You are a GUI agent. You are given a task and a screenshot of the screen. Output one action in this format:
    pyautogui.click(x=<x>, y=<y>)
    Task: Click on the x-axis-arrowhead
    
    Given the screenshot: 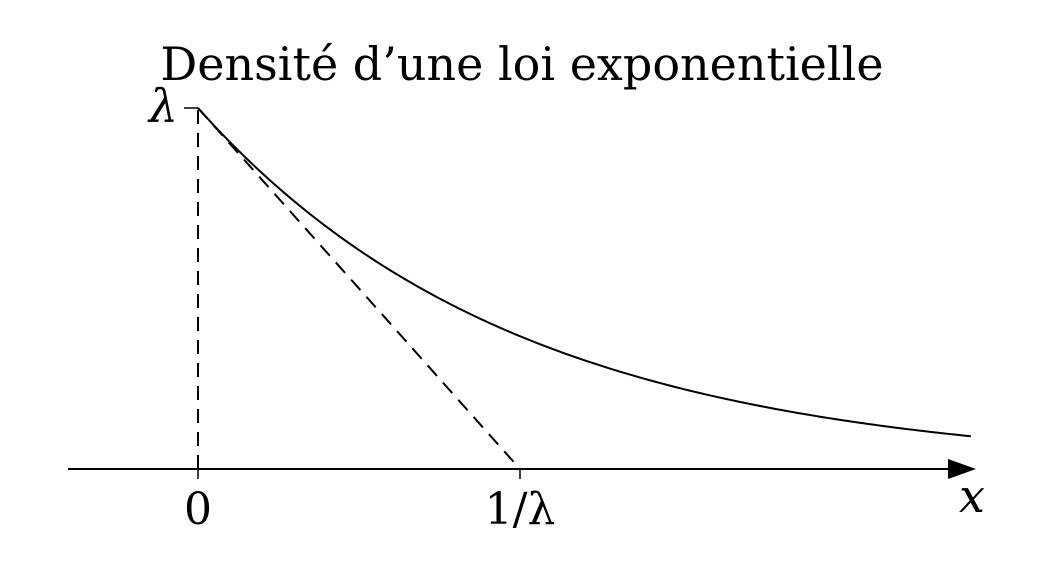 What is the action you would take?
    pyautogui.click(x=962, y=469)
    